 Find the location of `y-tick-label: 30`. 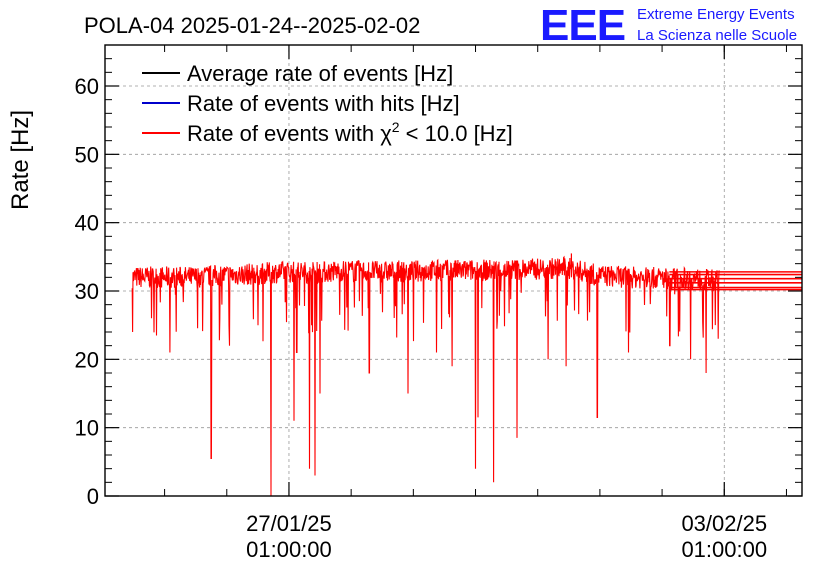

y-tick-label: 30 is located at coordinates (87, 291).